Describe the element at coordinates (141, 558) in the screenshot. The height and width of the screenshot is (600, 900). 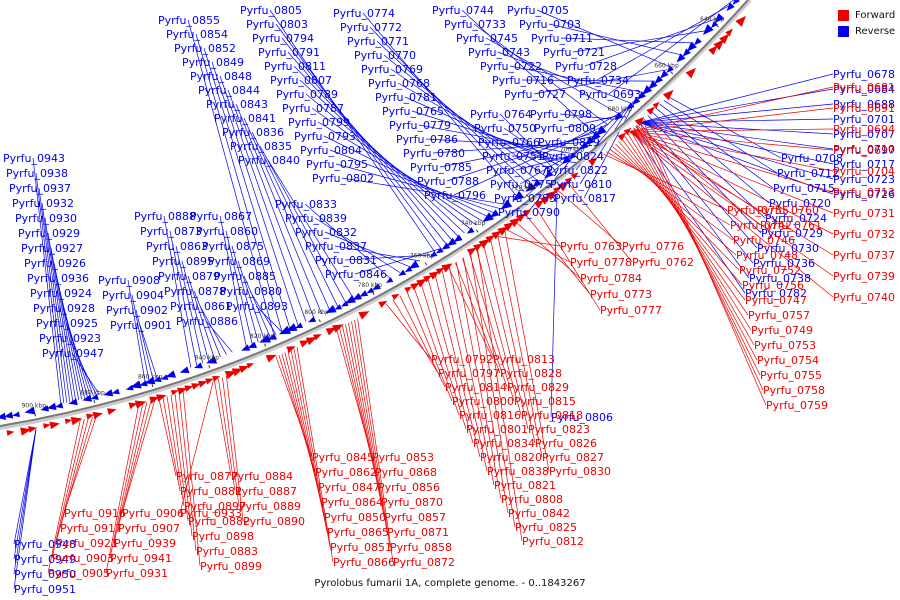
I see `gene-label: Pyrfu_0941` at that location.